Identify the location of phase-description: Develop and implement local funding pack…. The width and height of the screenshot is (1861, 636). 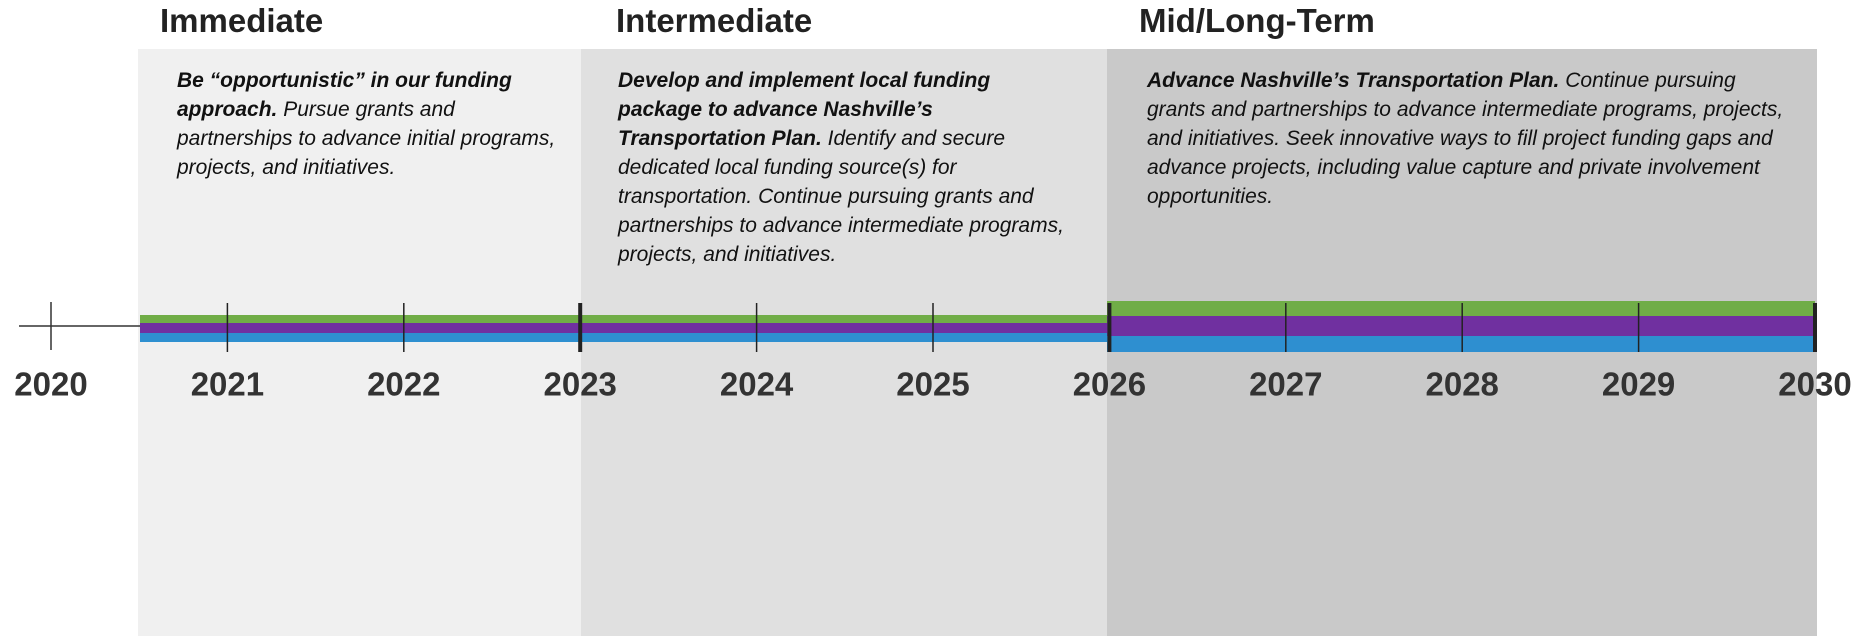
(845, 167).